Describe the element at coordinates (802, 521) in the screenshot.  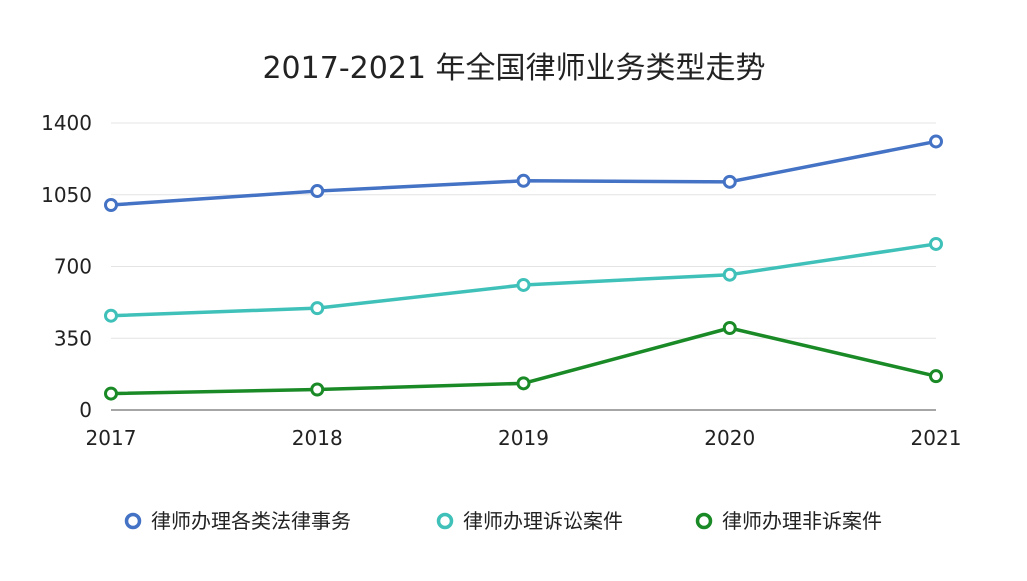
I see `legend-label: 律师办理非诉案件` at that location.